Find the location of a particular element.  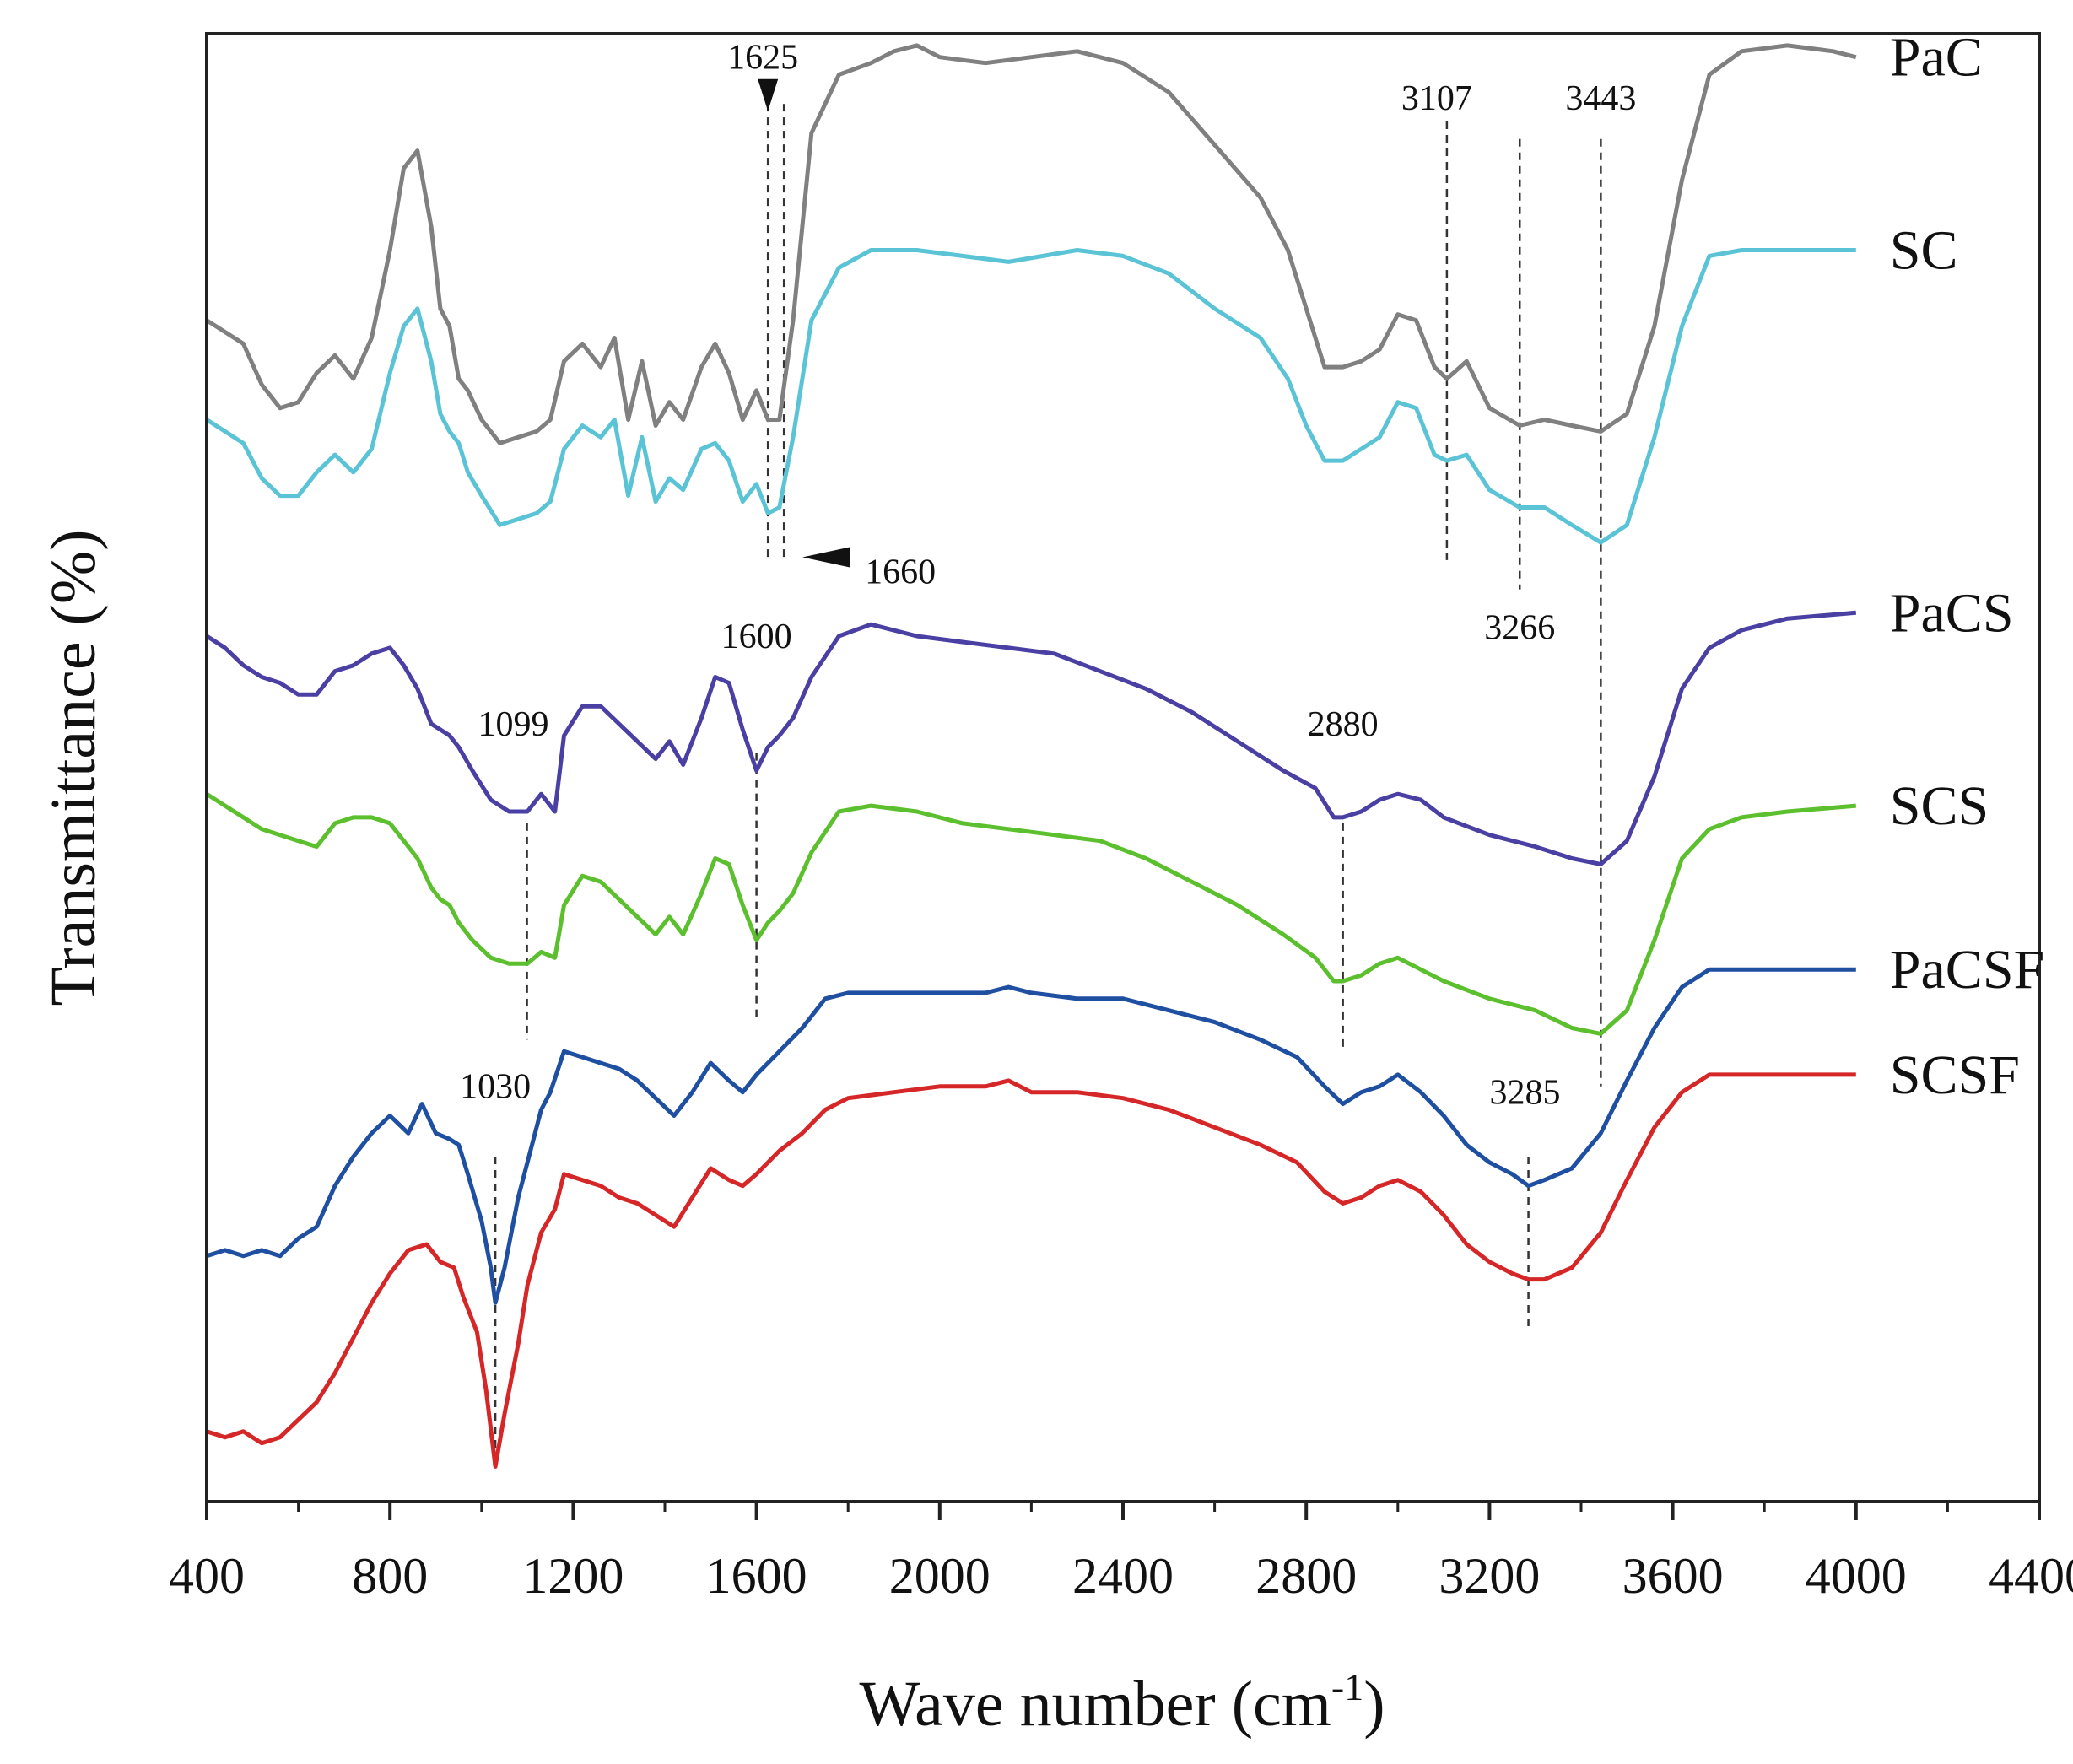

series-labels: PaC SC PaCS SCS PaCSF SCSF is located at coordinates (1967, 566).